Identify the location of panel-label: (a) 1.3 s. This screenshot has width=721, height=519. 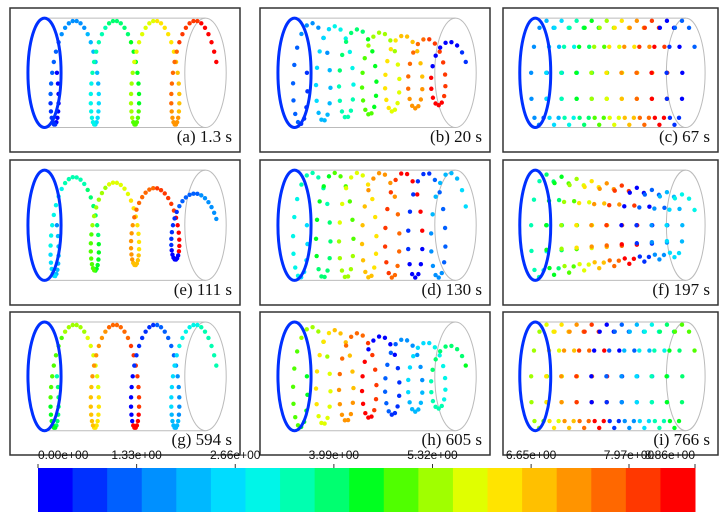
(204, 136).